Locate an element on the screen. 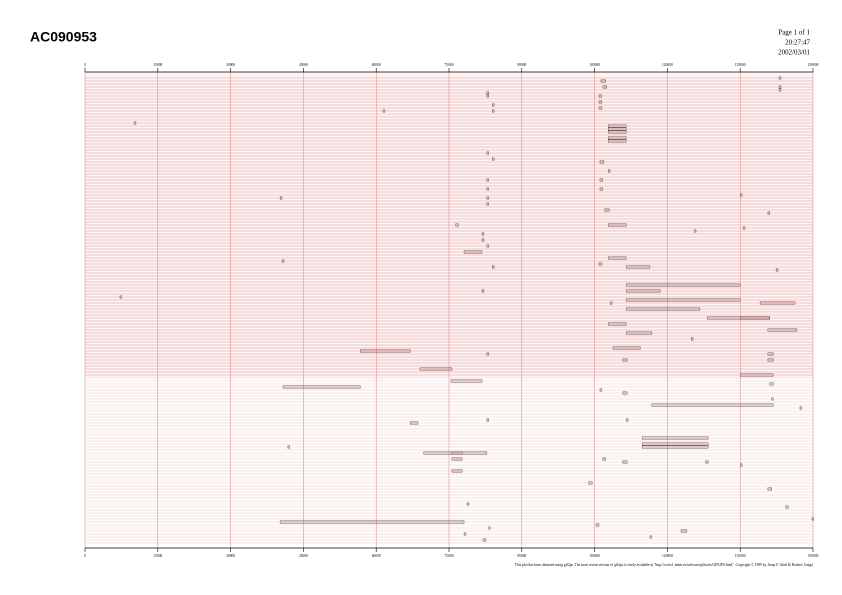 The width and height of the screenshot is (842, 595). title: AC090953 is located at coordinates (63, 37).